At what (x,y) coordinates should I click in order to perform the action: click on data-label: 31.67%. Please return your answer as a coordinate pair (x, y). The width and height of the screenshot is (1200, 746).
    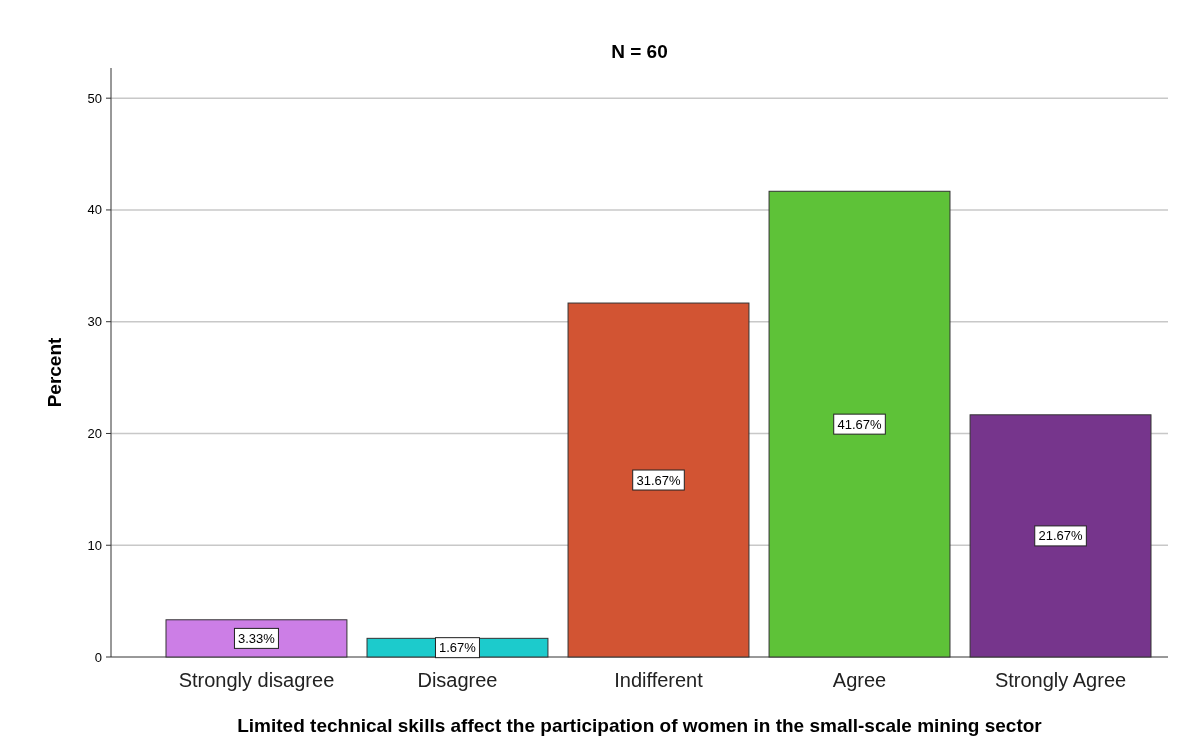
    Looking at the image, I should click on (658, 480).